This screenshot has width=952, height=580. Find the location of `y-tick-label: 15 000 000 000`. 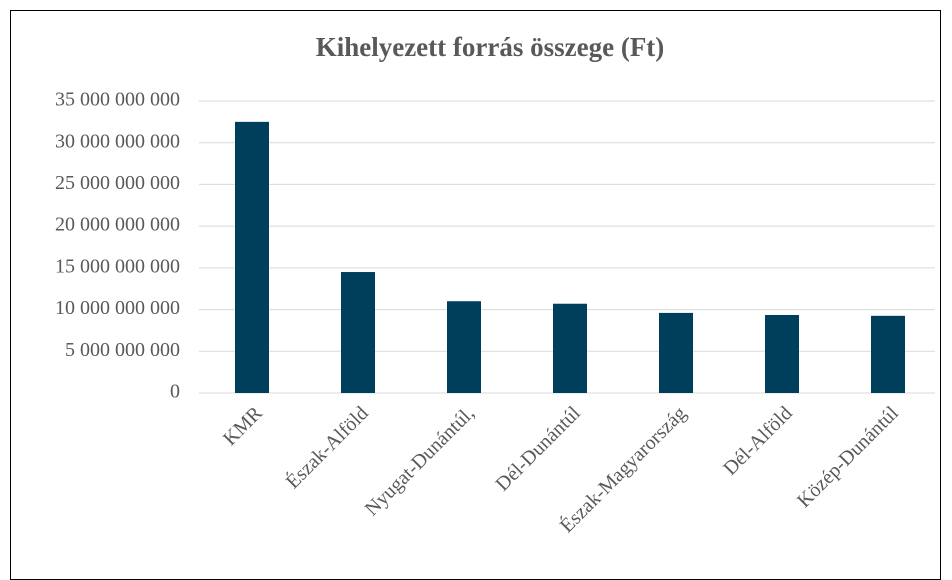

y-tick-label: 15 000 000 000 is located at coordinates (117, 266).